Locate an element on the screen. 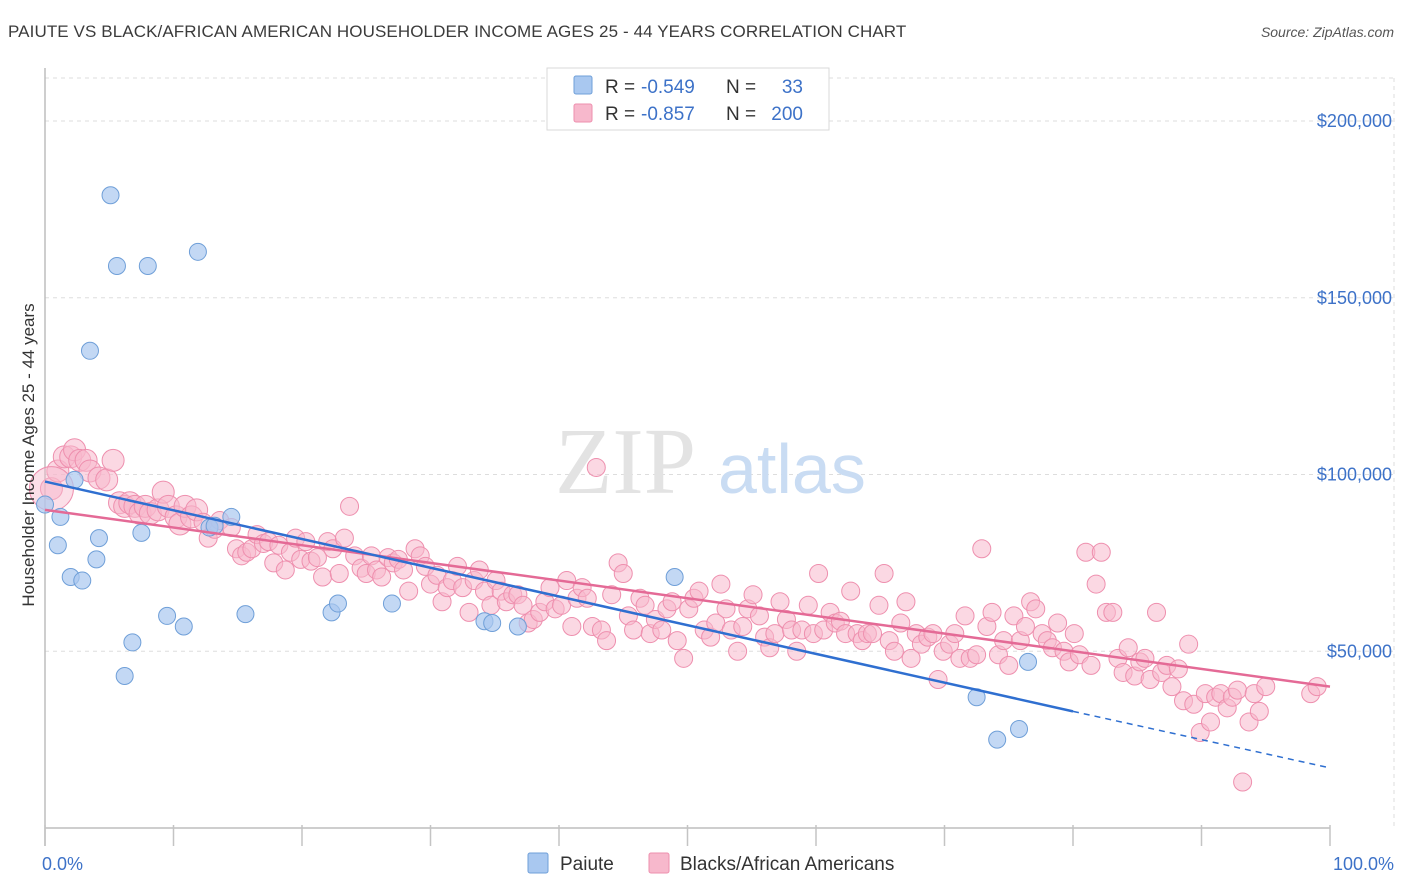  source-label: Source: ZipAtlas.com is located at coordinates (1327, 32).